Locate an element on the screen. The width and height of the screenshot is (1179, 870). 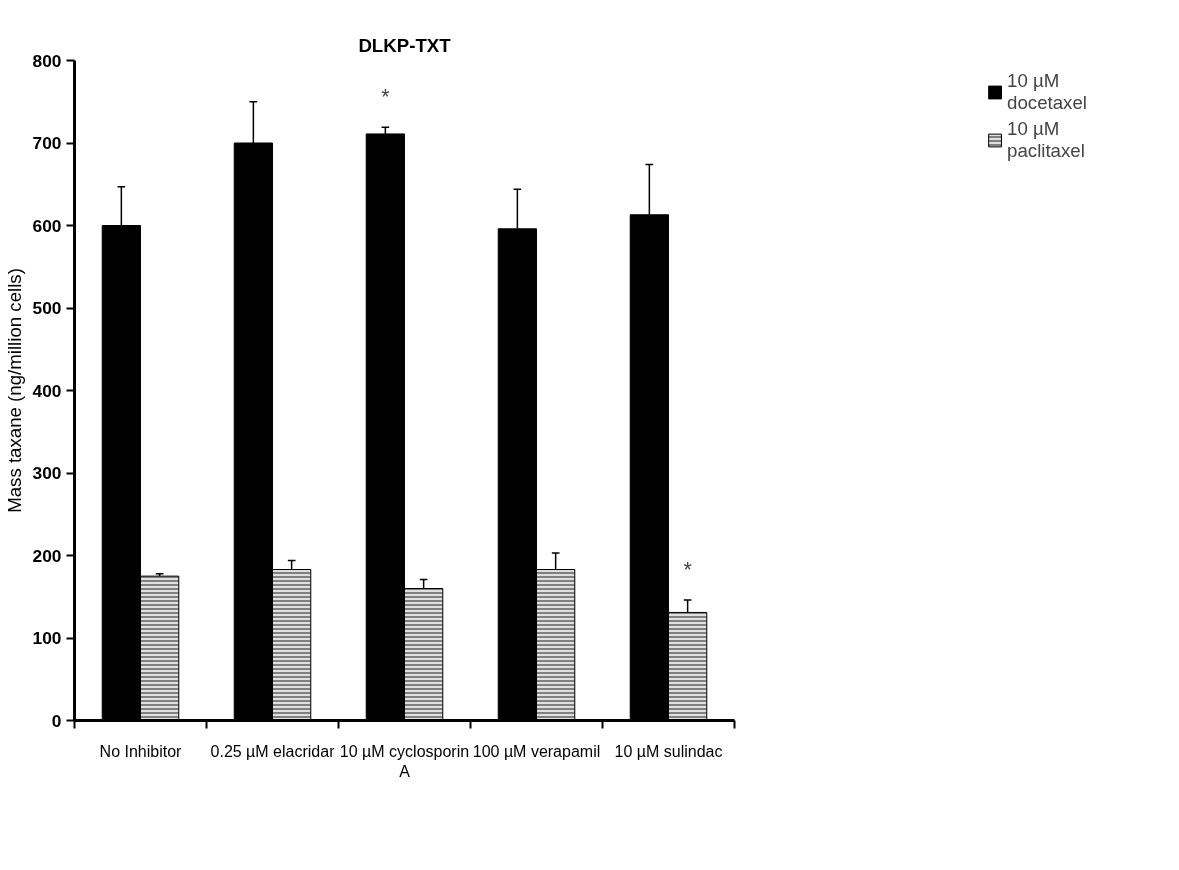
legend-label: 10 µM docetaxel is located at coordinates (1047, 92).